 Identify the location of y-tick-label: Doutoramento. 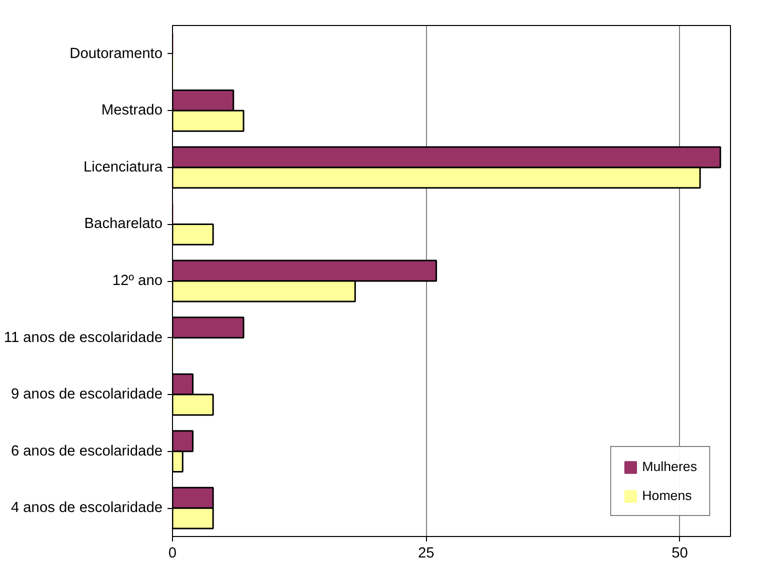
(116, 54).